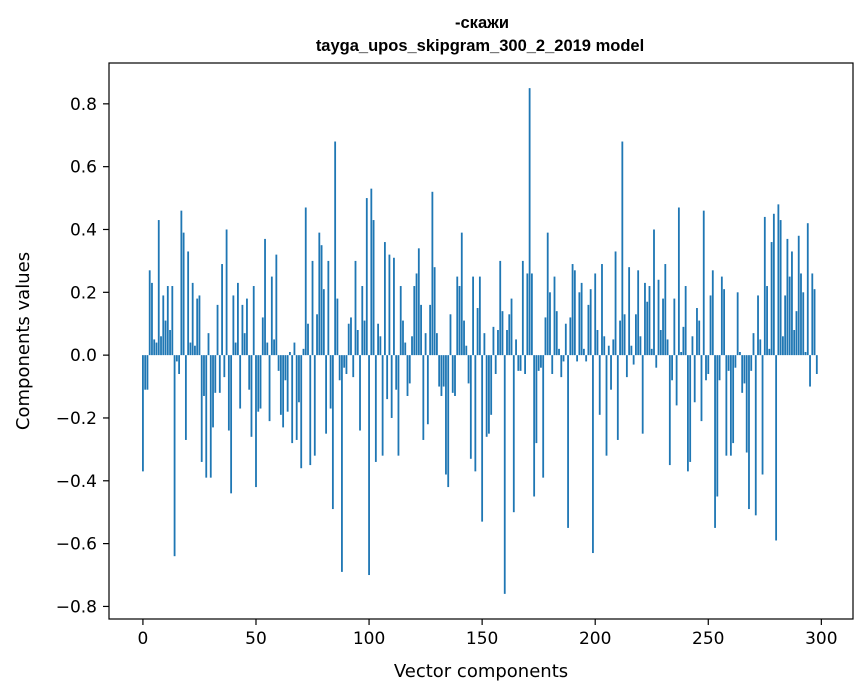 The height and width of the screenshot is (696, 867). What do you see at coordinates (481, 671) in the screenshot?
I see `x-axis-label: Vector components` at bounding box center [481, 671].